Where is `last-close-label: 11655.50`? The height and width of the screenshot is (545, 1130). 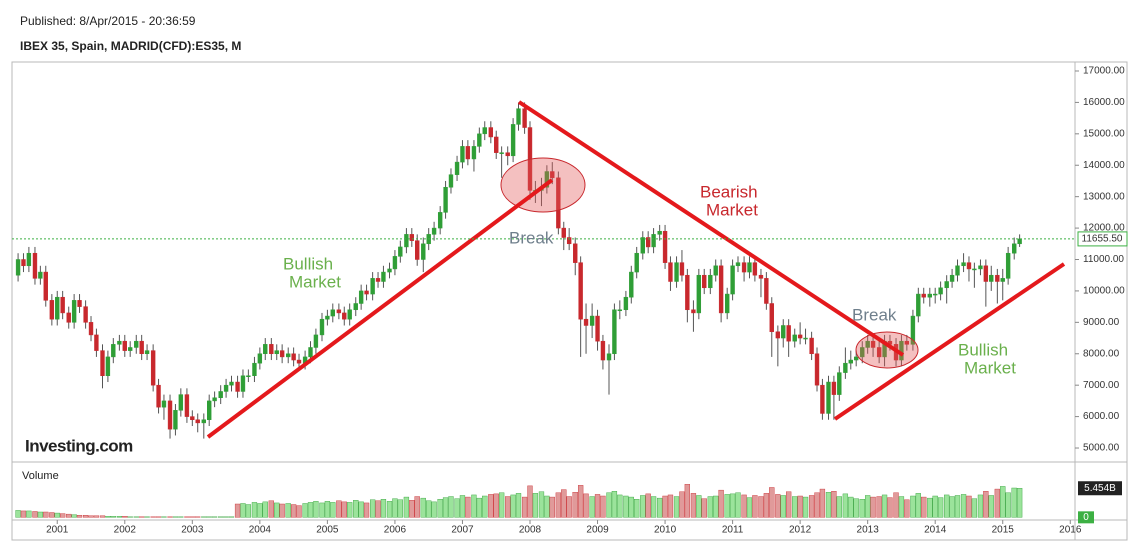 last-close-label: 11655.50 is located at coordinates (1102, 239).